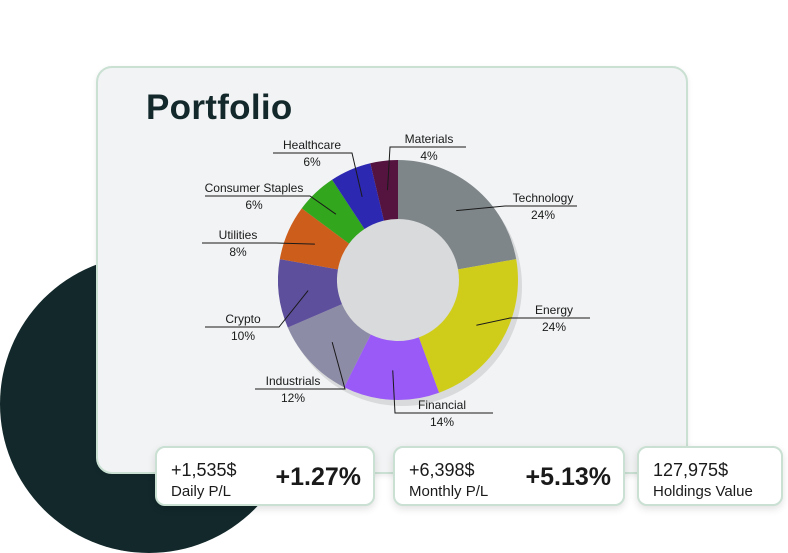 The width and height of the screenshot is (788, 553). Describe the element at coordinates (468, 326) in the screenshot. I see `slice-energy` at that location.